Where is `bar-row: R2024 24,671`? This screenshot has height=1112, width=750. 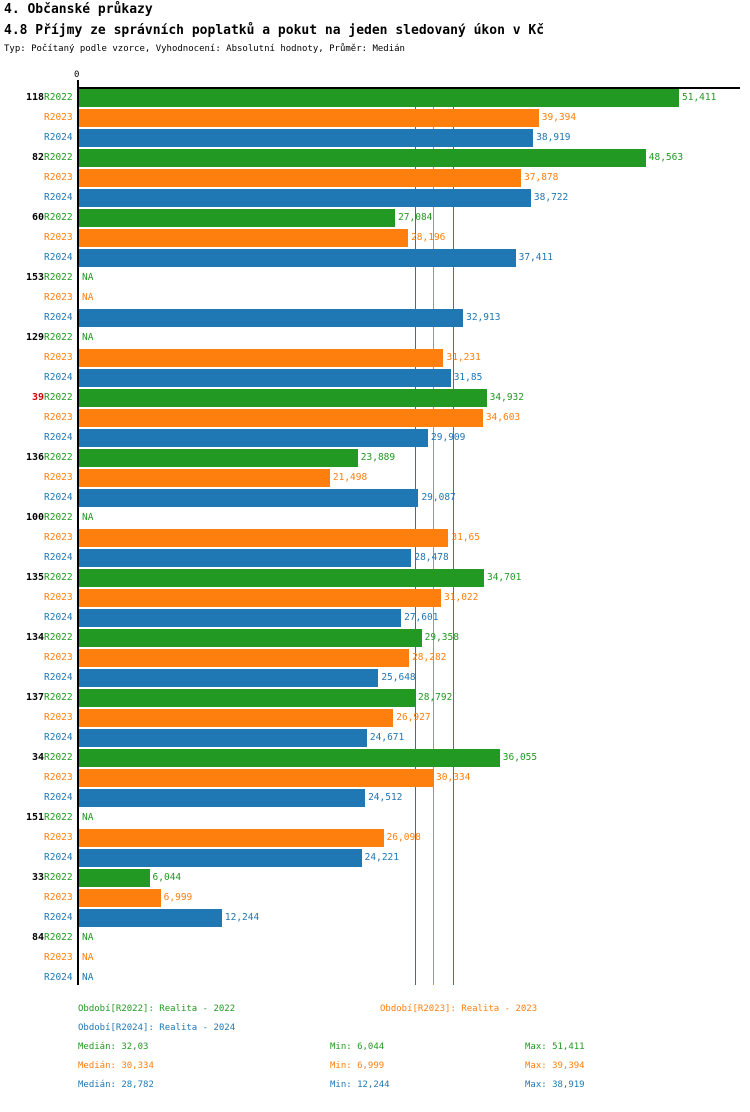
bar-row: R2024 24,671 is located at coordinates (375, 738).